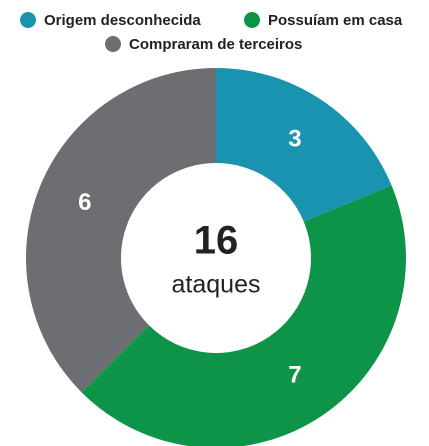 The width and height of the screenshot is (429, 446). Describe the element at coordinates (216, 285) in the screenshot. I see `center-label: ataques` at that location.